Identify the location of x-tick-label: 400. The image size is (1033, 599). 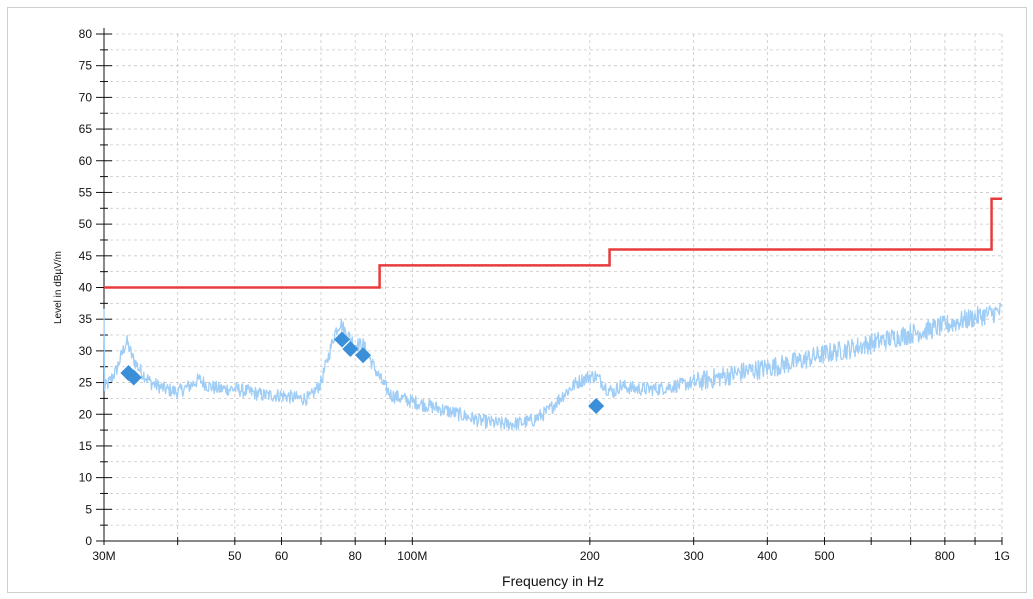
(767, 556).